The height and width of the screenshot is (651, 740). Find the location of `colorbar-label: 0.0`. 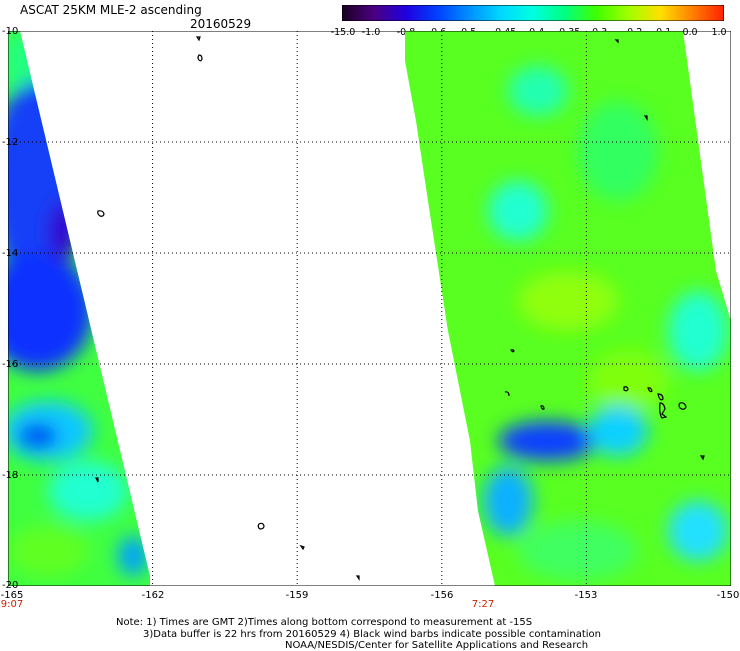

colorbar-label: 0.0 is located at coordinates (690, 32).